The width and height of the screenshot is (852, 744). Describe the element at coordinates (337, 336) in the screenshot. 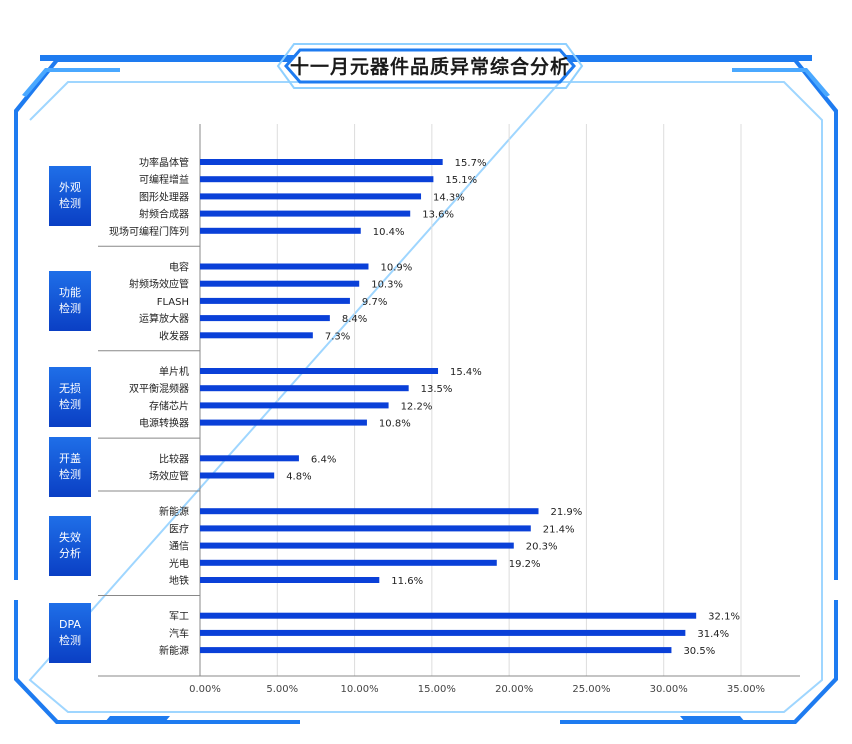

I see `data-label: 7.3%` at that location.